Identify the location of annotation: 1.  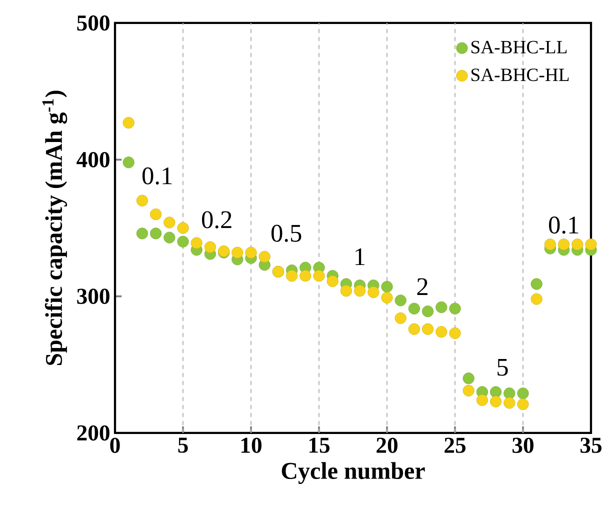
(360, 257).